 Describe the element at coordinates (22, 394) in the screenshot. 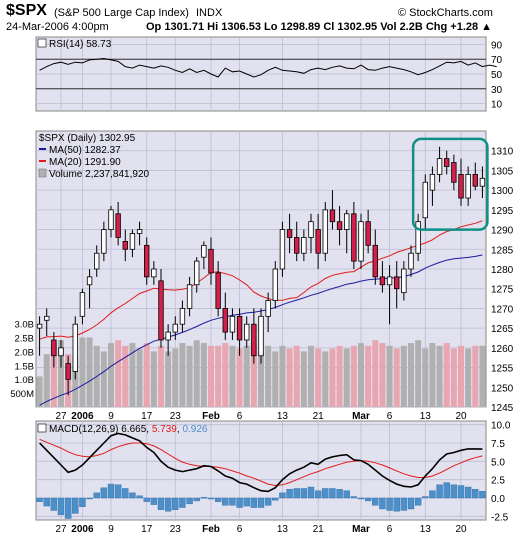

I see `volume-y-tick-label: 500M` at that location.